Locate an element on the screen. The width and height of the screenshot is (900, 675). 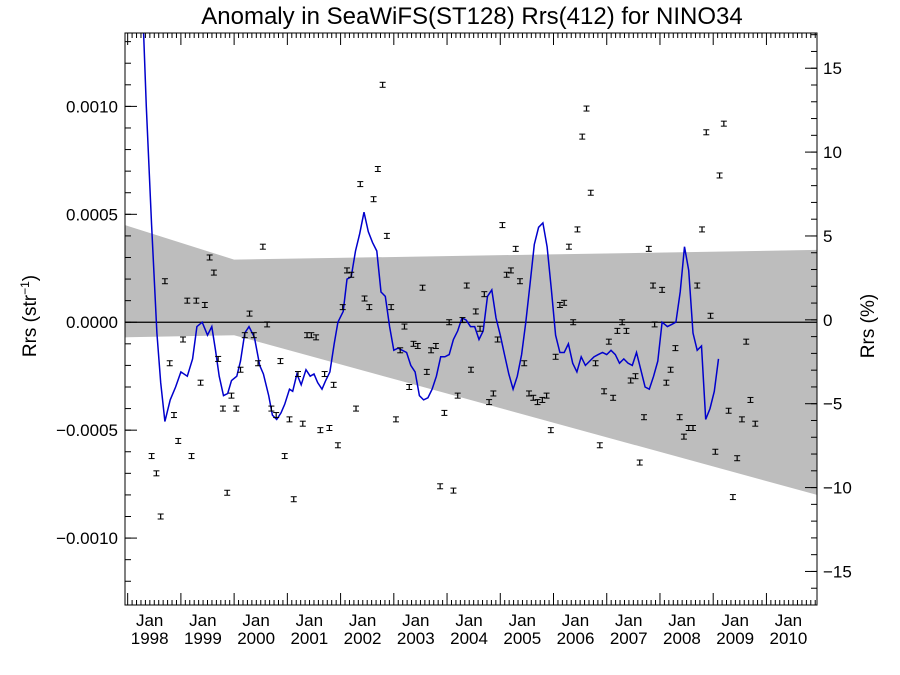
y-right-tick-label: −15 is located at coordinates (837, 571).